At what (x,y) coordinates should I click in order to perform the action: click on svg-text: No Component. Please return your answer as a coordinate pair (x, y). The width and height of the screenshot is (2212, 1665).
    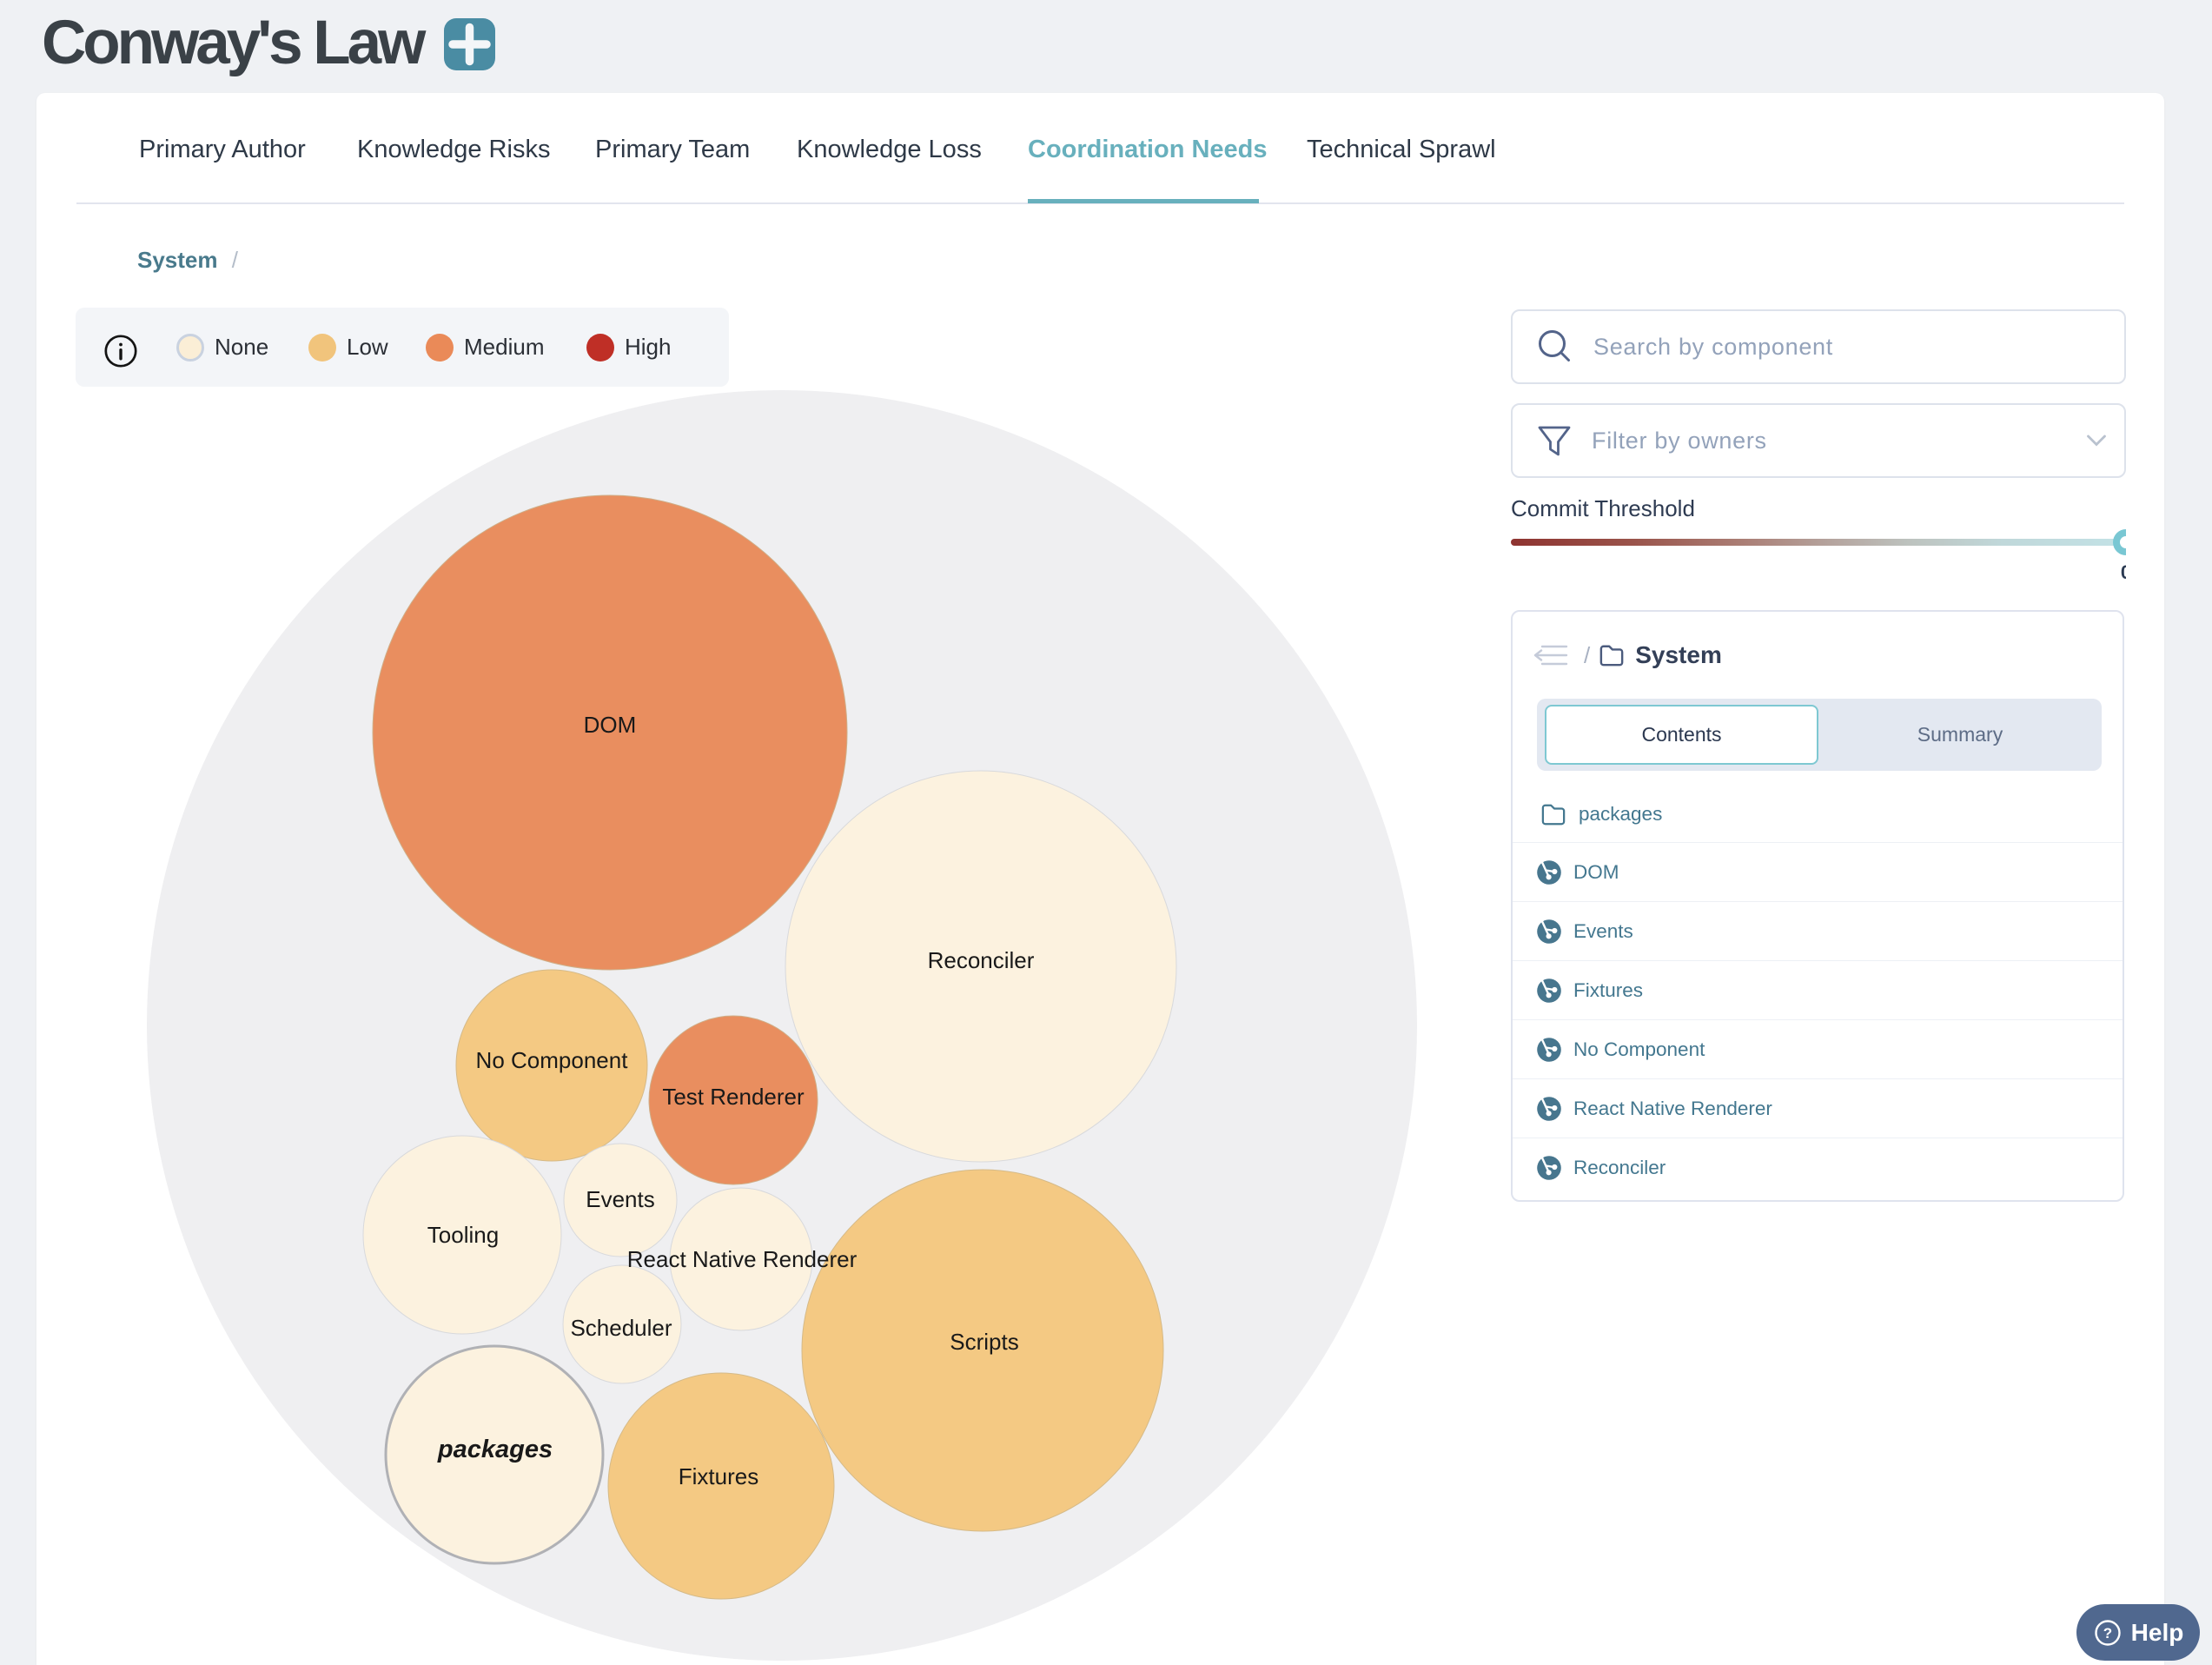
    Looking at the image, I should click on (552, 1060).